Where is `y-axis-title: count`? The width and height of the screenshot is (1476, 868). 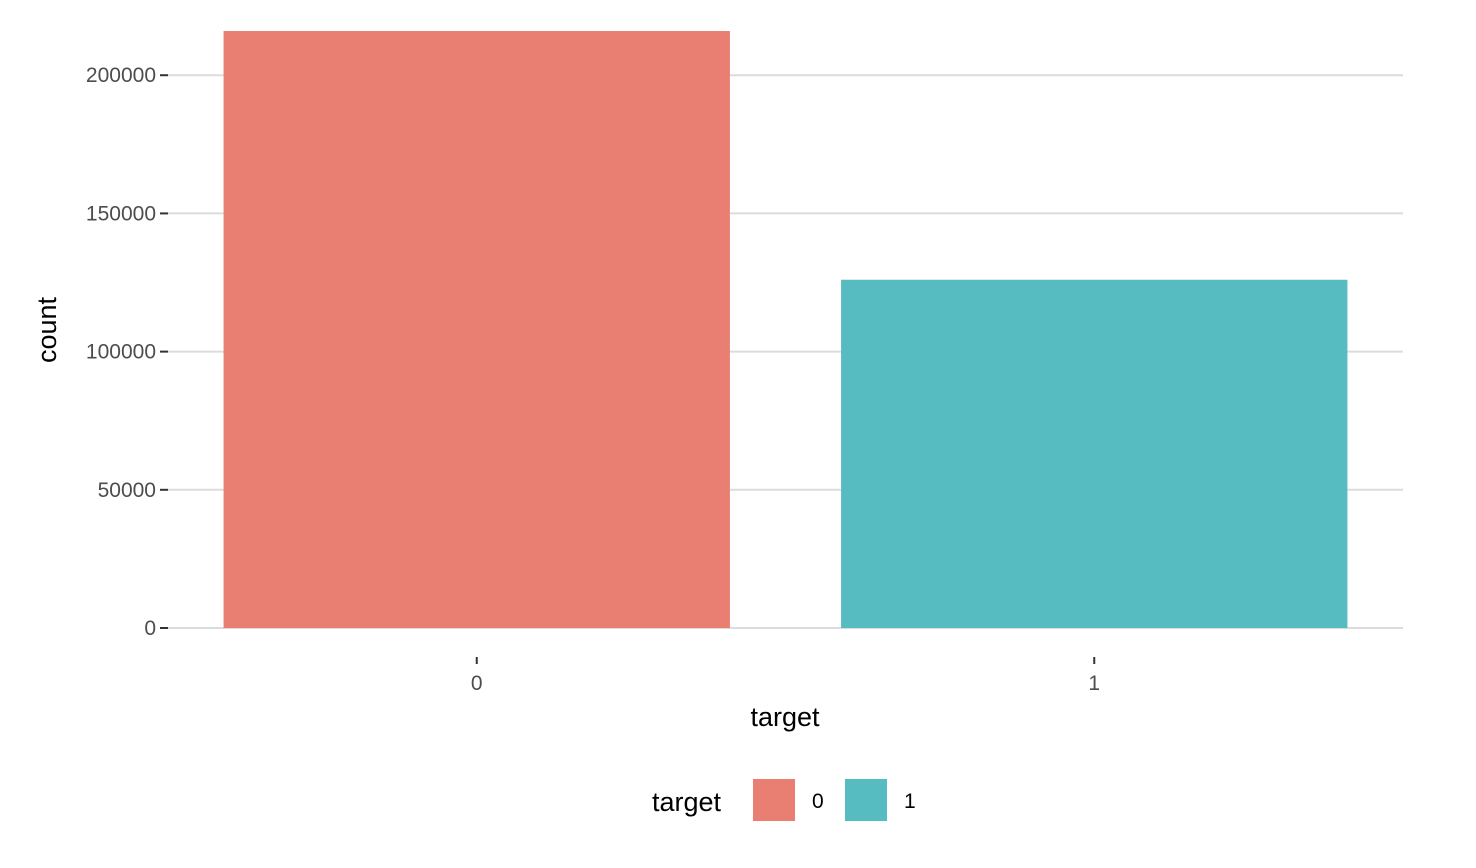
y-axis-title: count is located at coordinates (47, 329).